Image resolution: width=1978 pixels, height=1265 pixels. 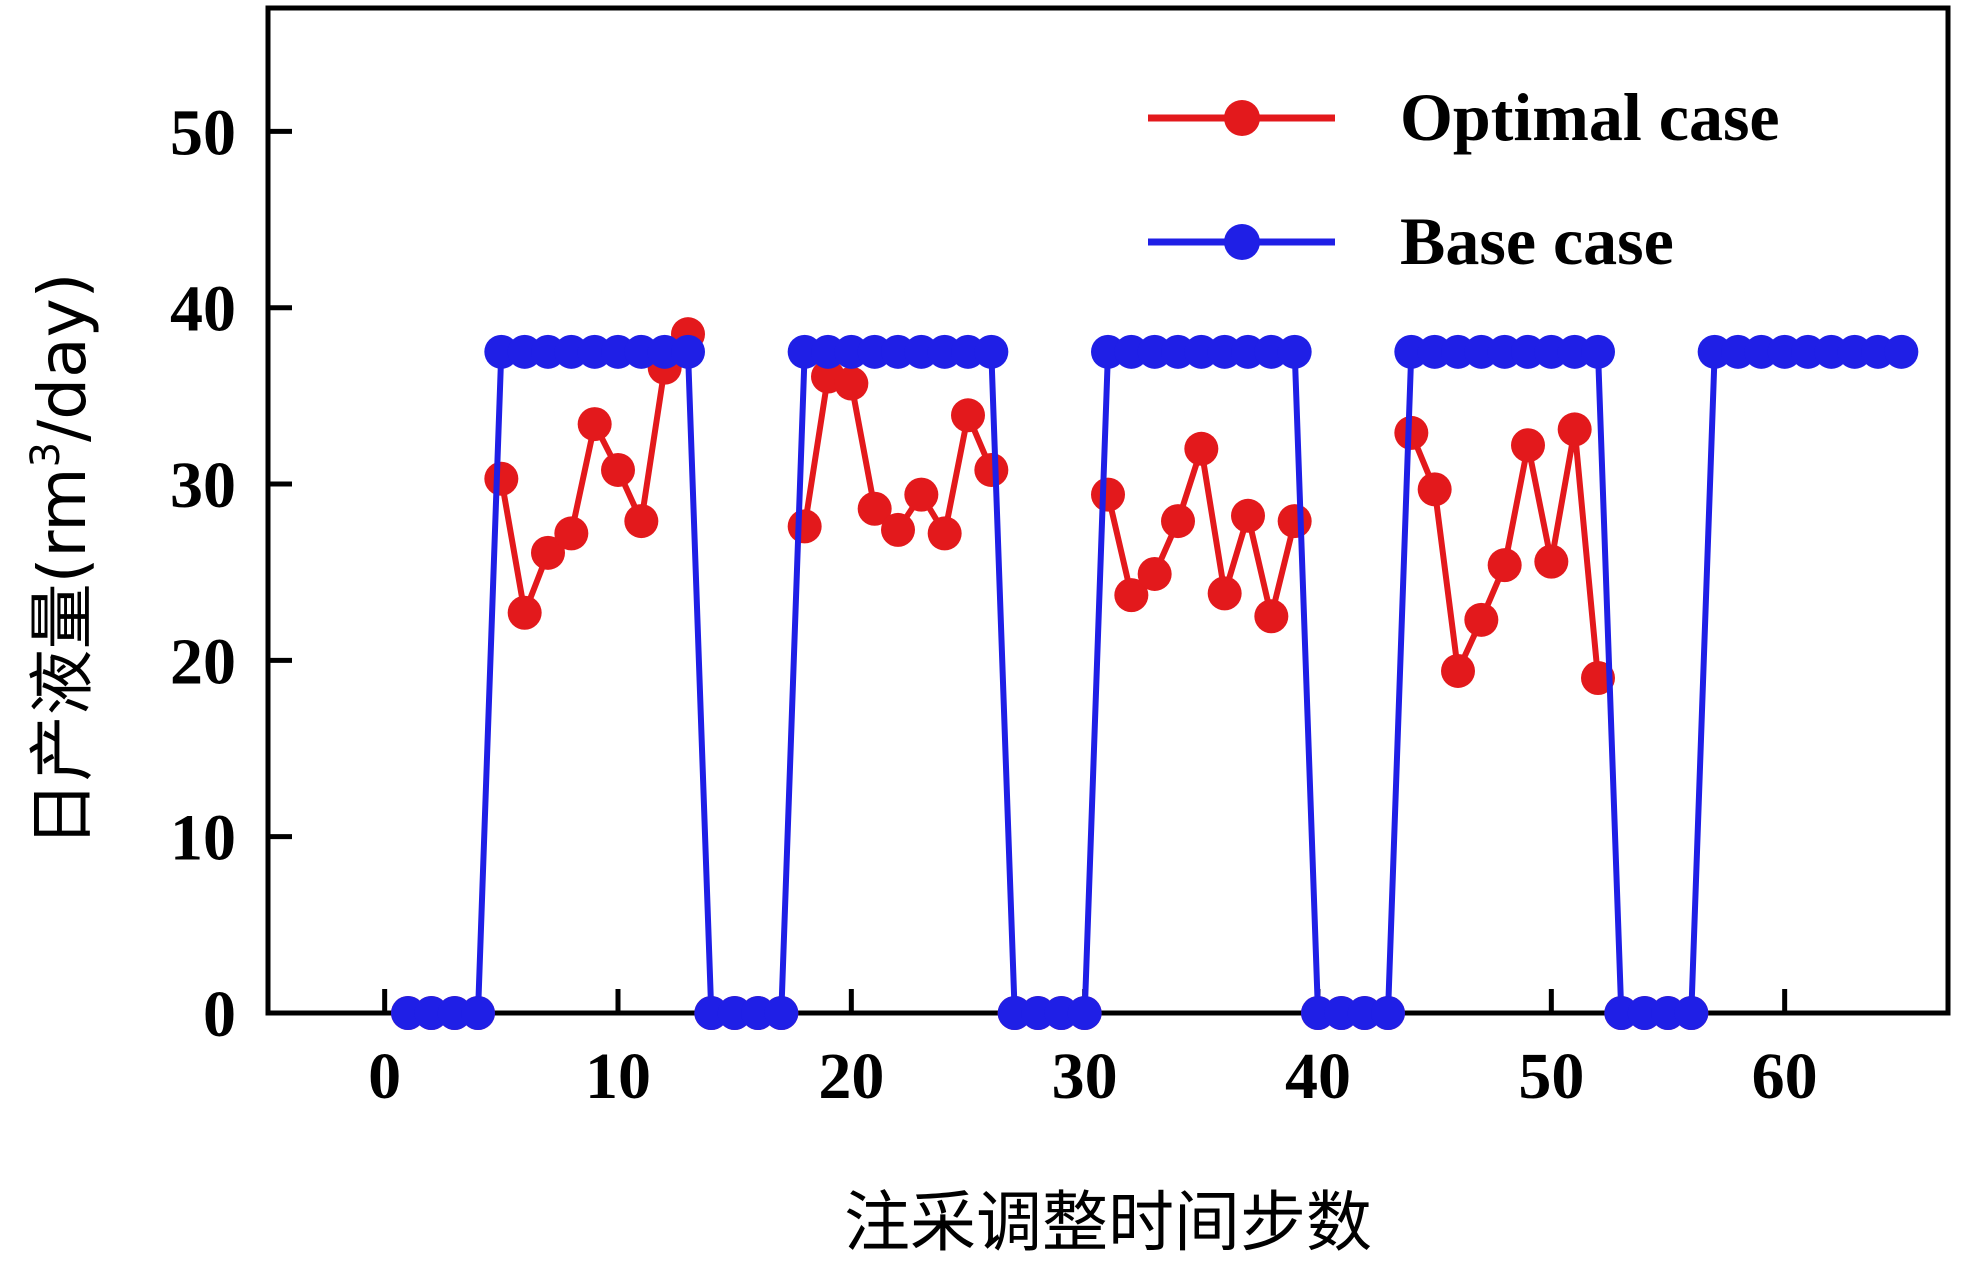 What do you see at coordinates (618, 1076) in the screenshot?
I see `x-tick-label: 10` at bounding box center [618, 1076].